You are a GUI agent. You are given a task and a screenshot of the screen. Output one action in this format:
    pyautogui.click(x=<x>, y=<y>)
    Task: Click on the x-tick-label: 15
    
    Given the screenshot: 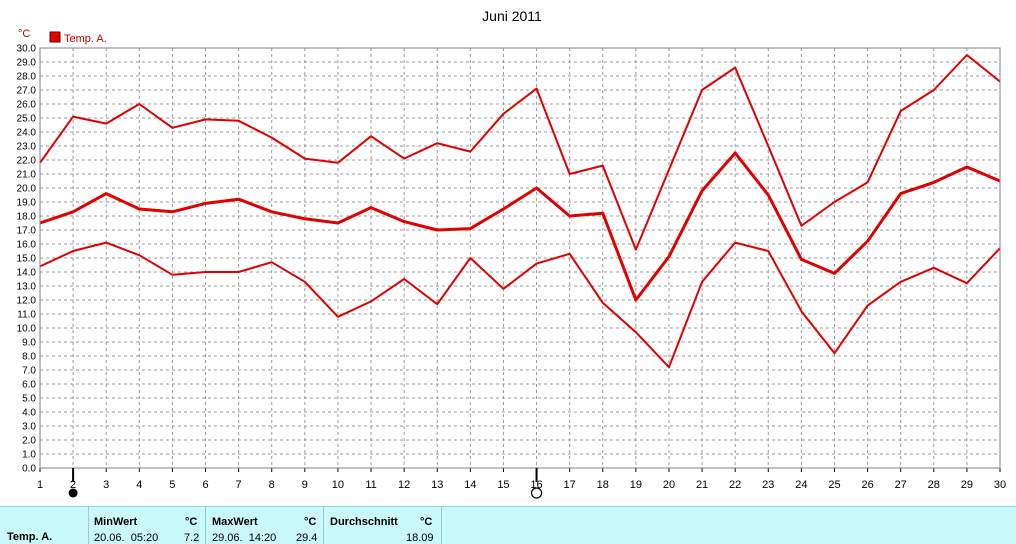 What is the action you would take?
    pyautogui.click(x=503, y=485)
    